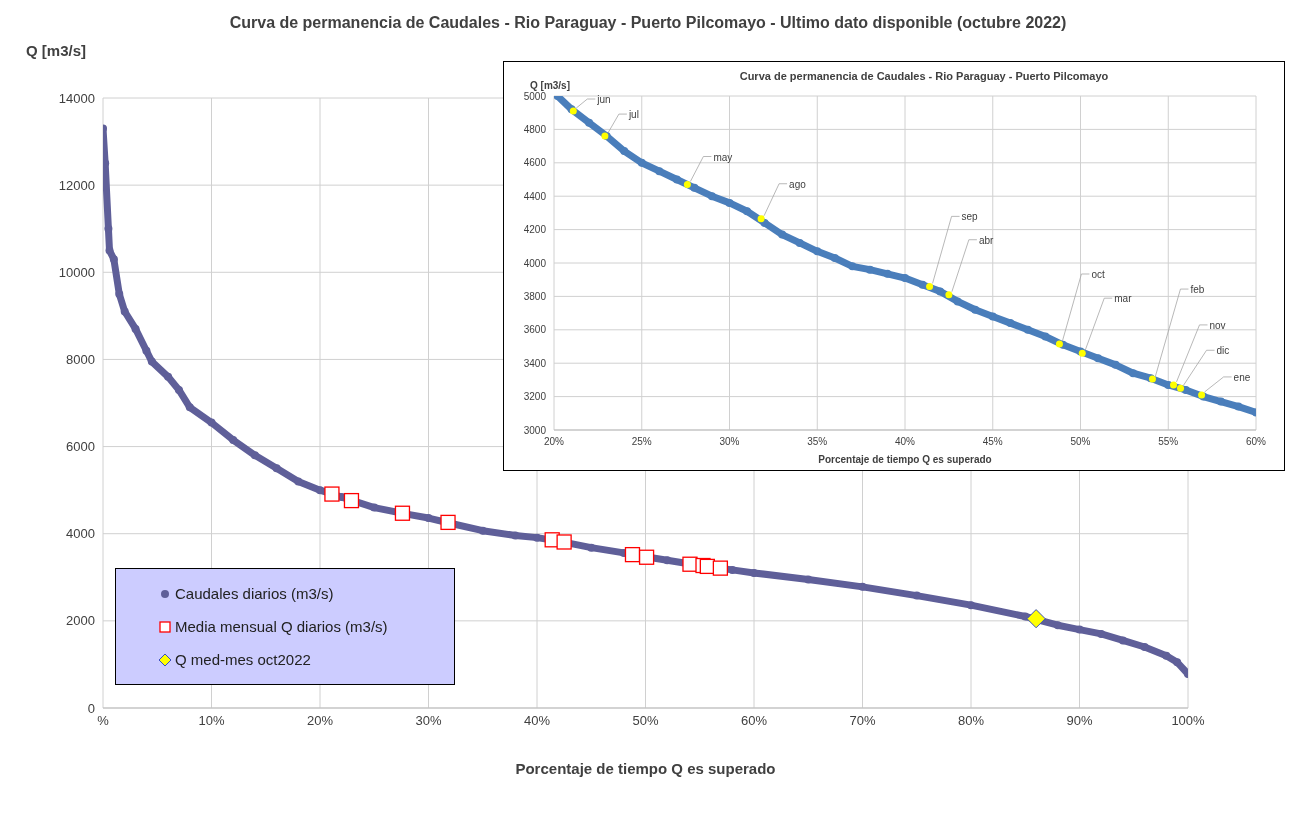 Image resolution: width=1295 pixels, height=828 pixels. What do you see at coordinates (254, 593) in the screenshot?
I see `legend-label: Caudales diarios (m3/s)` at bounding box center [254, 593].